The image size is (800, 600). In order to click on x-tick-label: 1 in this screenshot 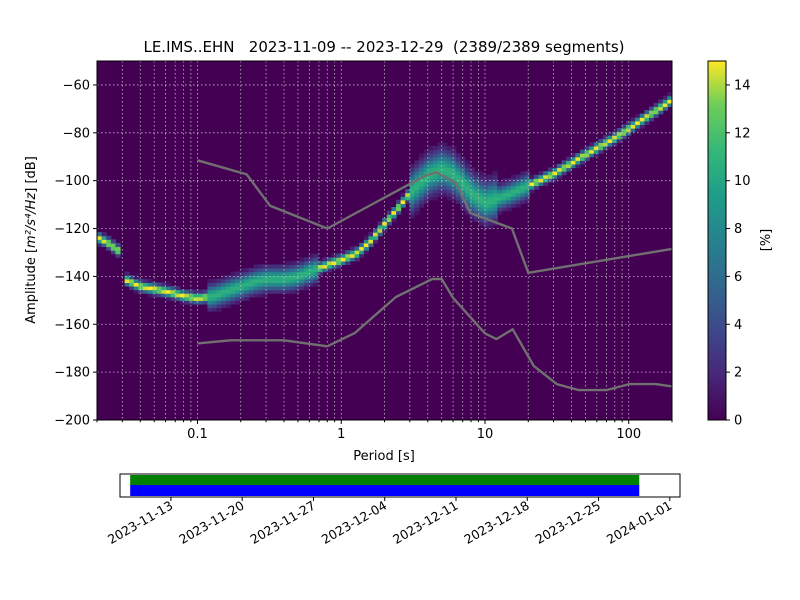, I will do `click(341, 434)`.